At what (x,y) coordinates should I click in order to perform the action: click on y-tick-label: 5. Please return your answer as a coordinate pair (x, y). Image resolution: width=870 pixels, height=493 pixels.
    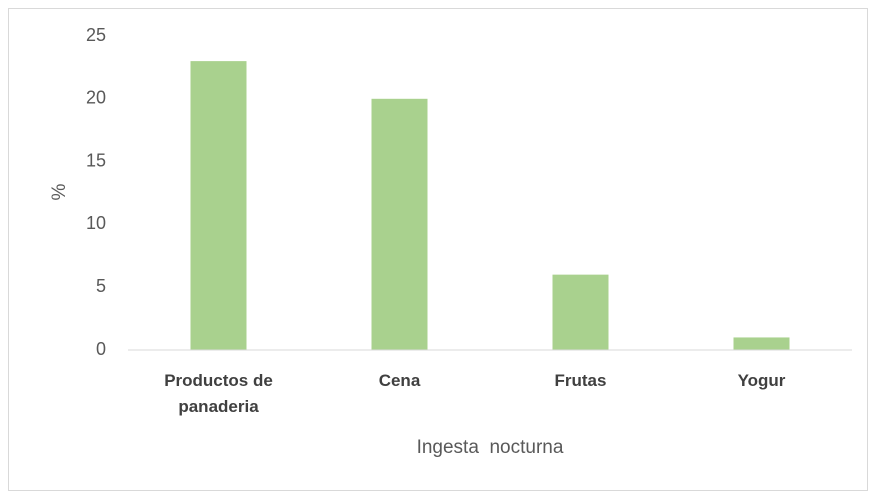
    Looking at the image, I should click on (101, 286).